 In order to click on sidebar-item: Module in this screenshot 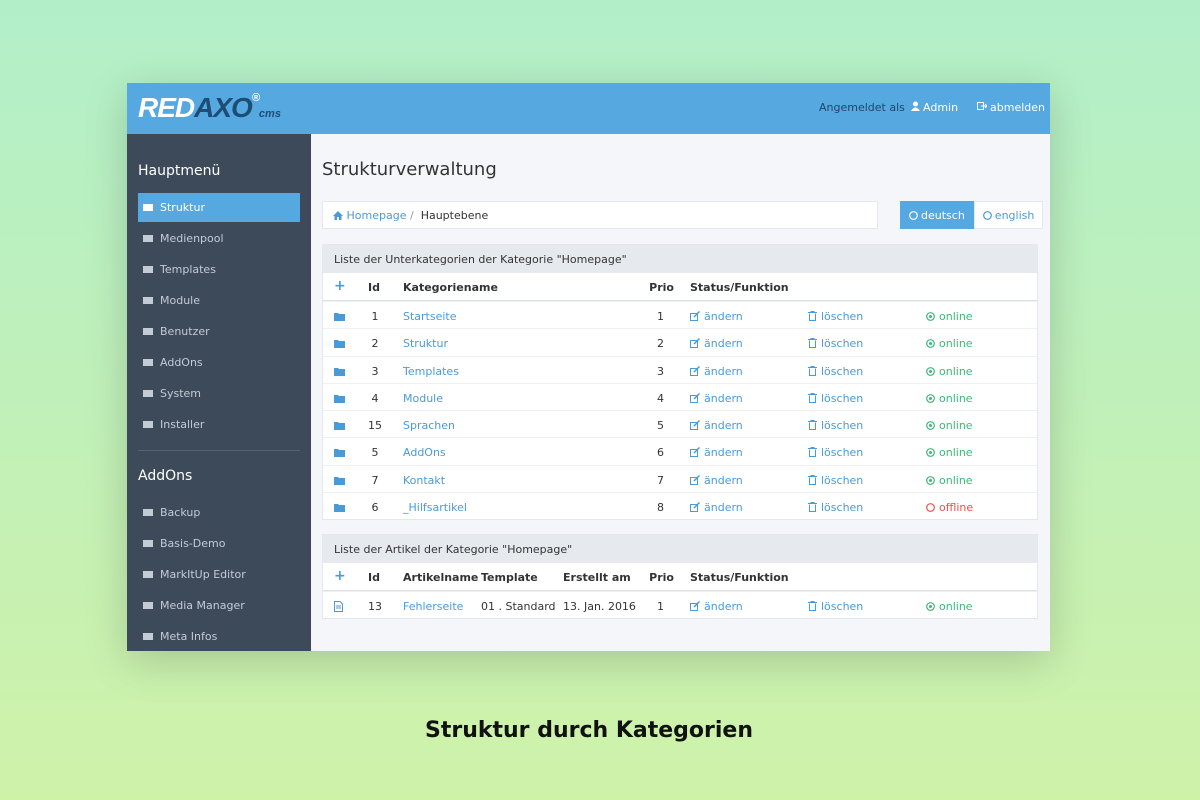, I will do `click(219, 300)`.